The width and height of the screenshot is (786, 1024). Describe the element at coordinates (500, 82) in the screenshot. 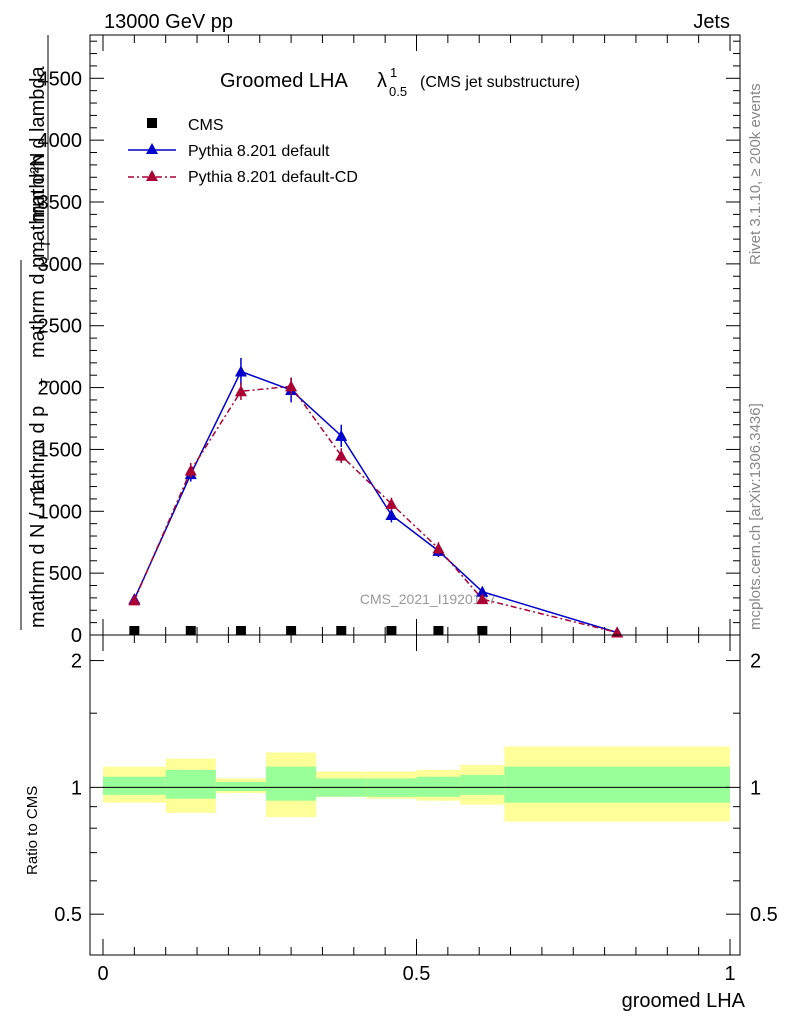

I see `title-suffix: (CMS jet substructure)` at that location.